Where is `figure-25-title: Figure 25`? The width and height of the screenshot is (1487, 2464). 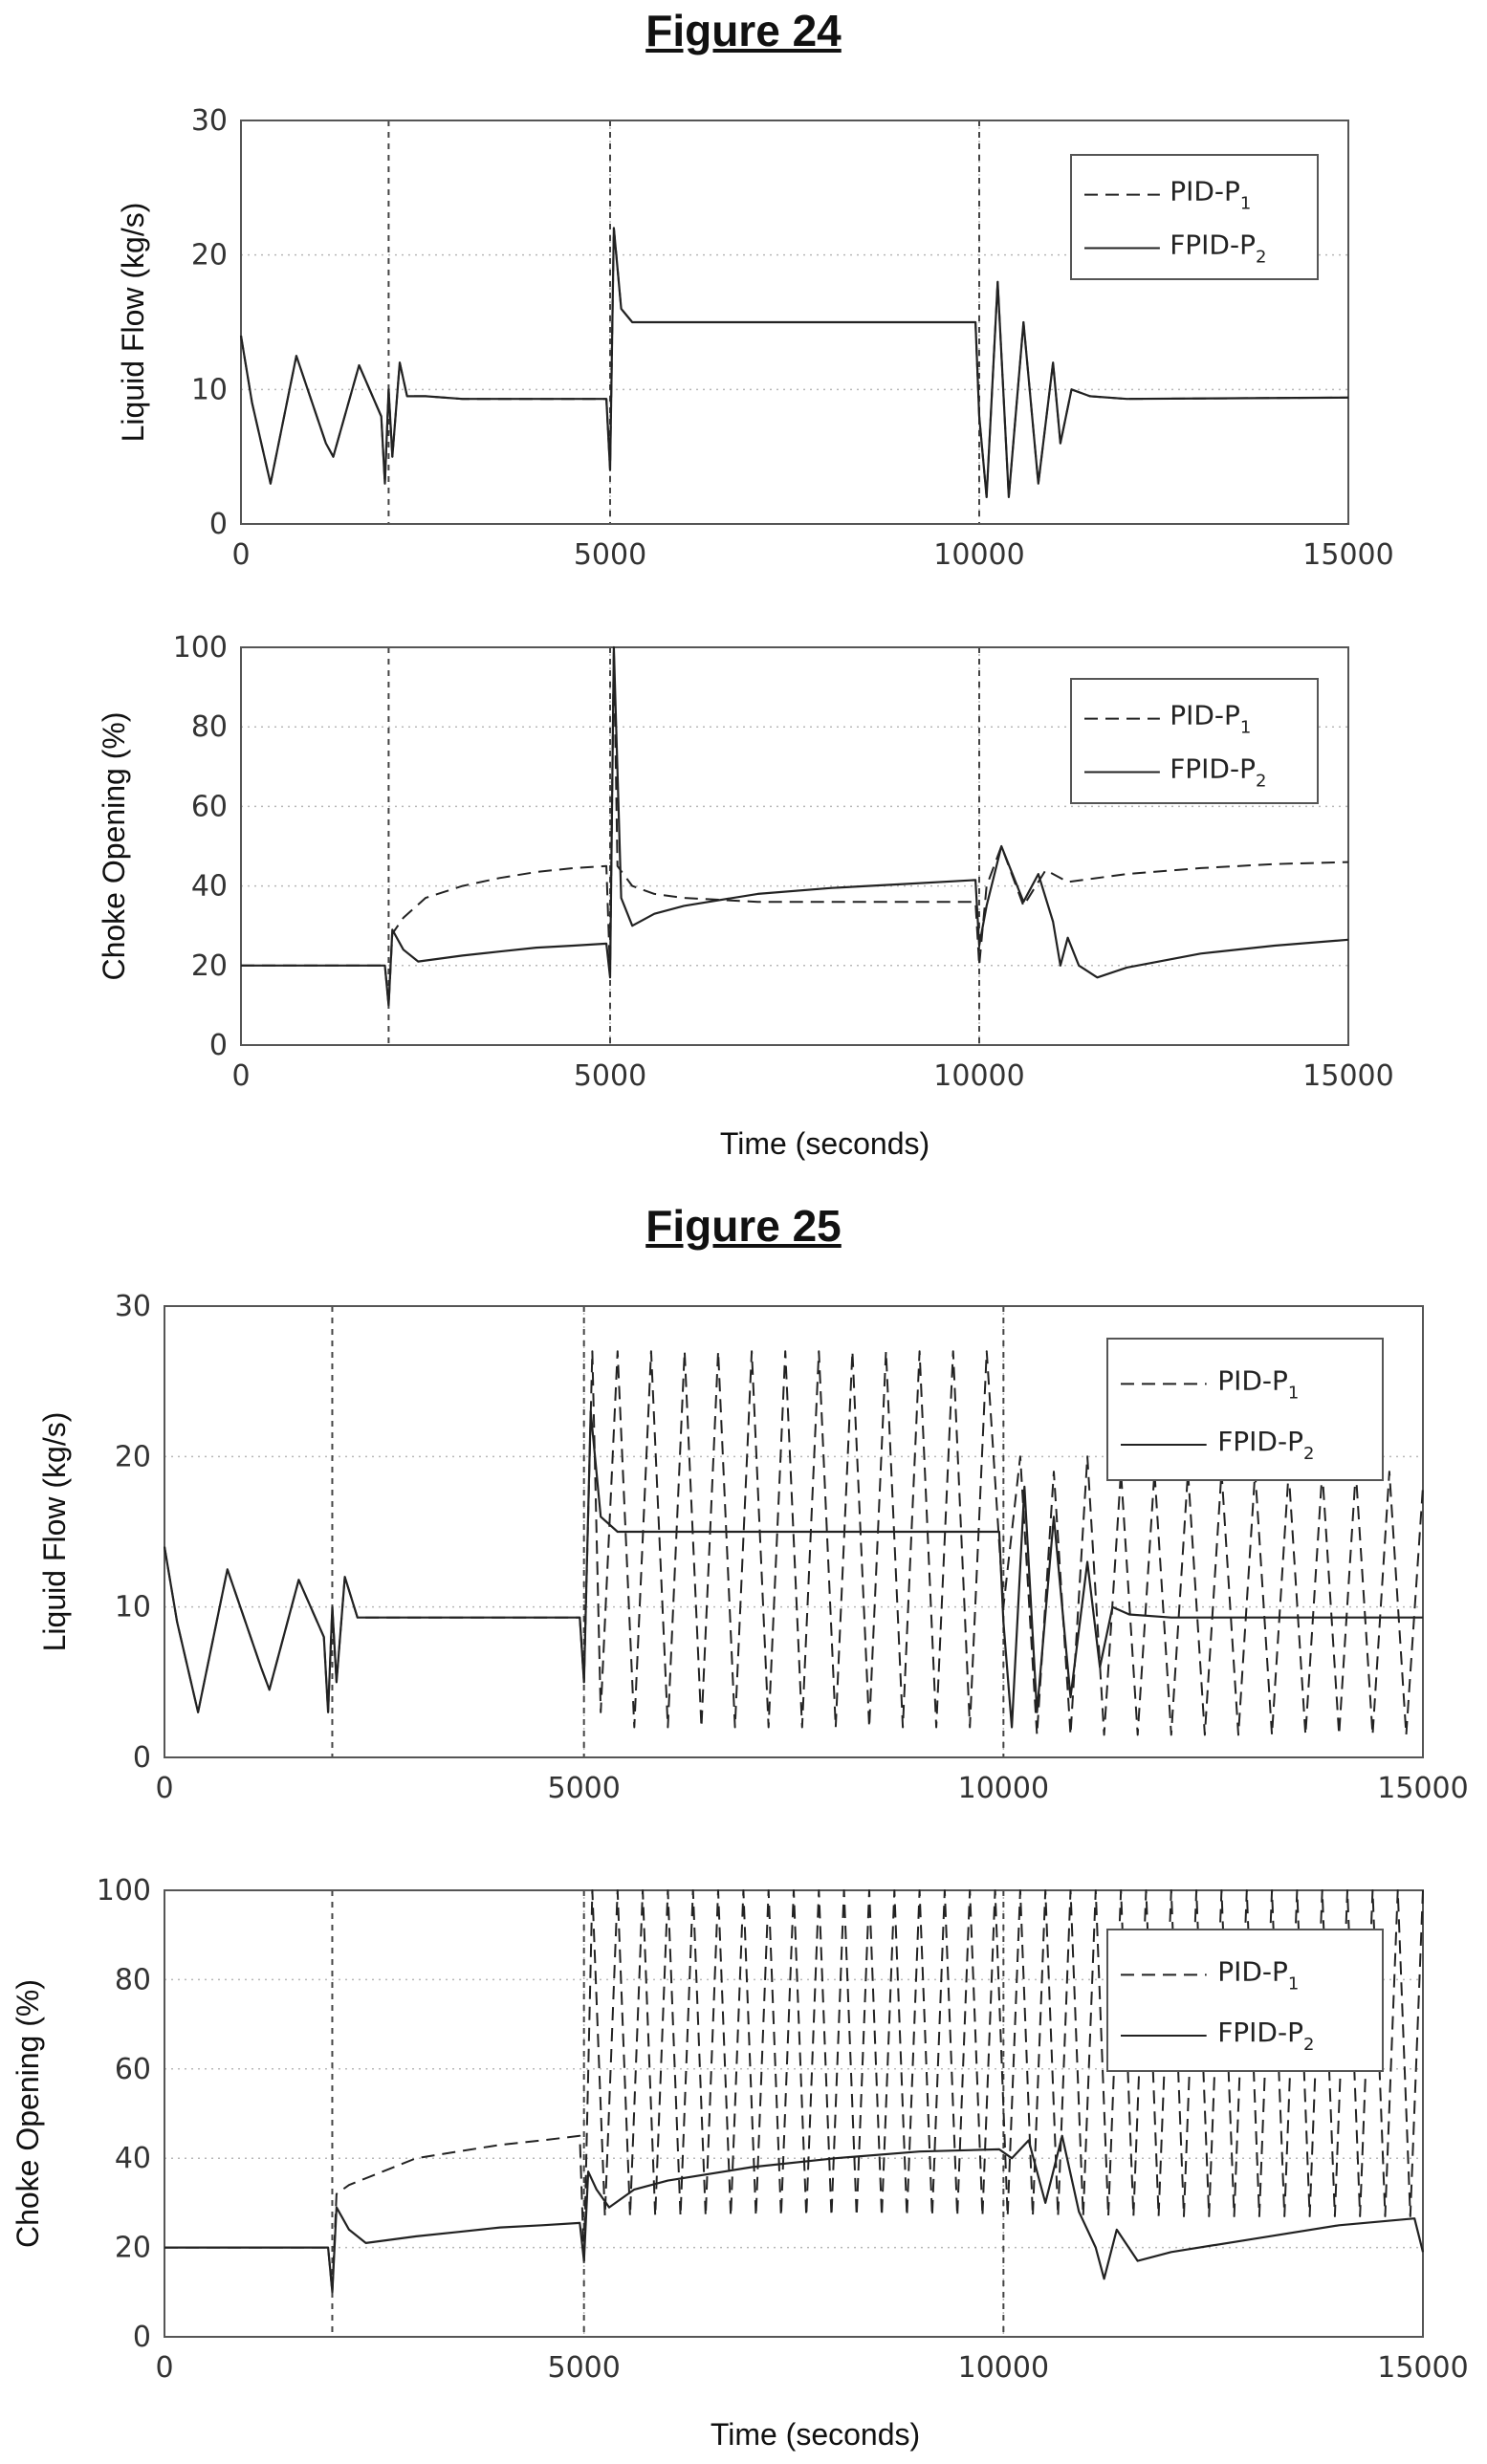
figure-25-title: Figure 25 is located at coordinates (743, 1226).